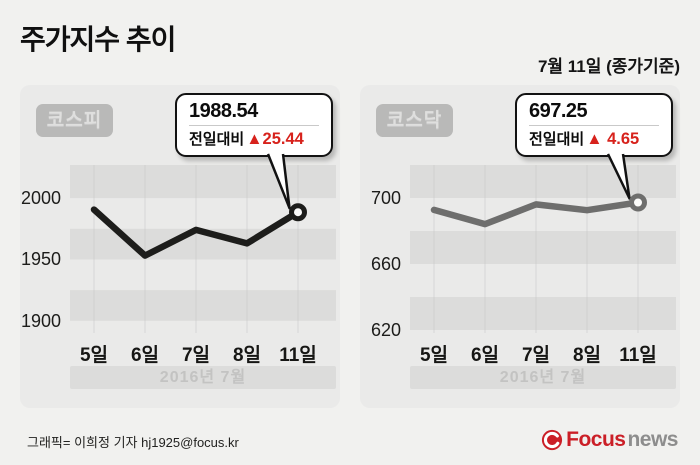  What do you see at coordinates (558, 111) in the screenshot?
I see `kosdaq-callout-value: 697.25` at bounding box center [558, 111].